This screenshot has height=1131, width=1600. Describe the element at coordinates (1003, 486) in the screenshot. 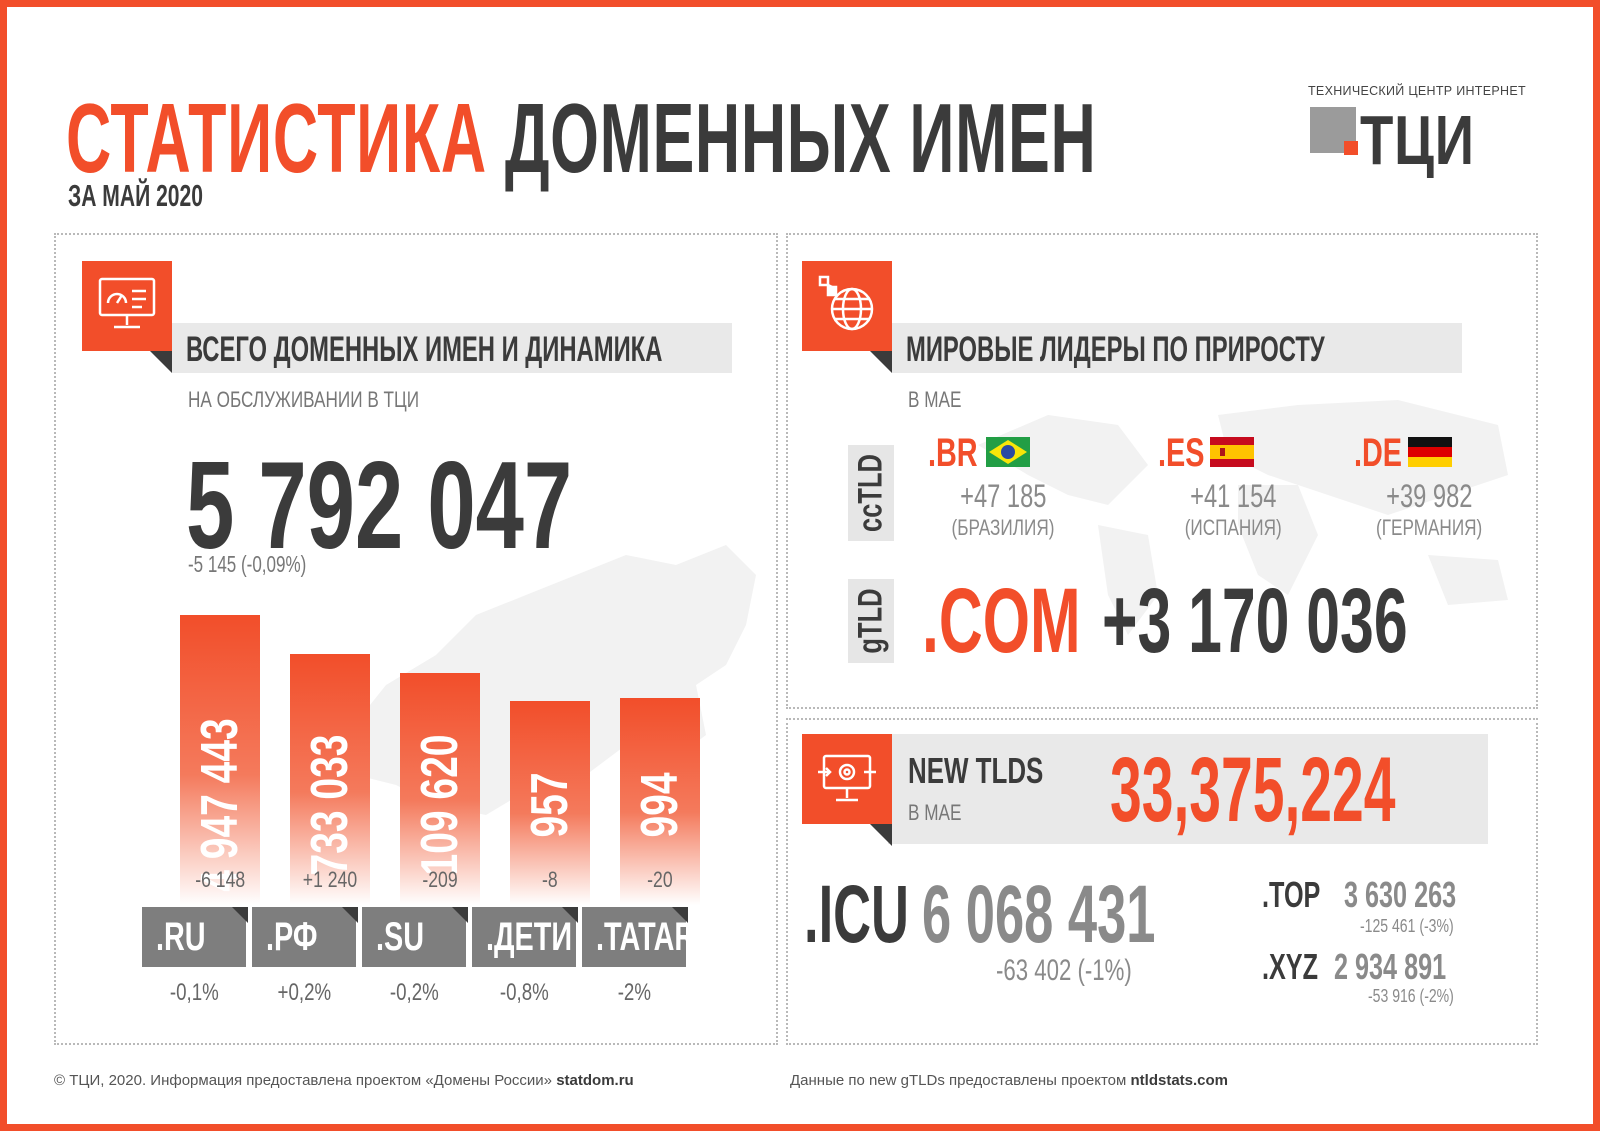

I see `leader-br: .BR +47 185 (БРАЗИЛИЯ)` at that location.